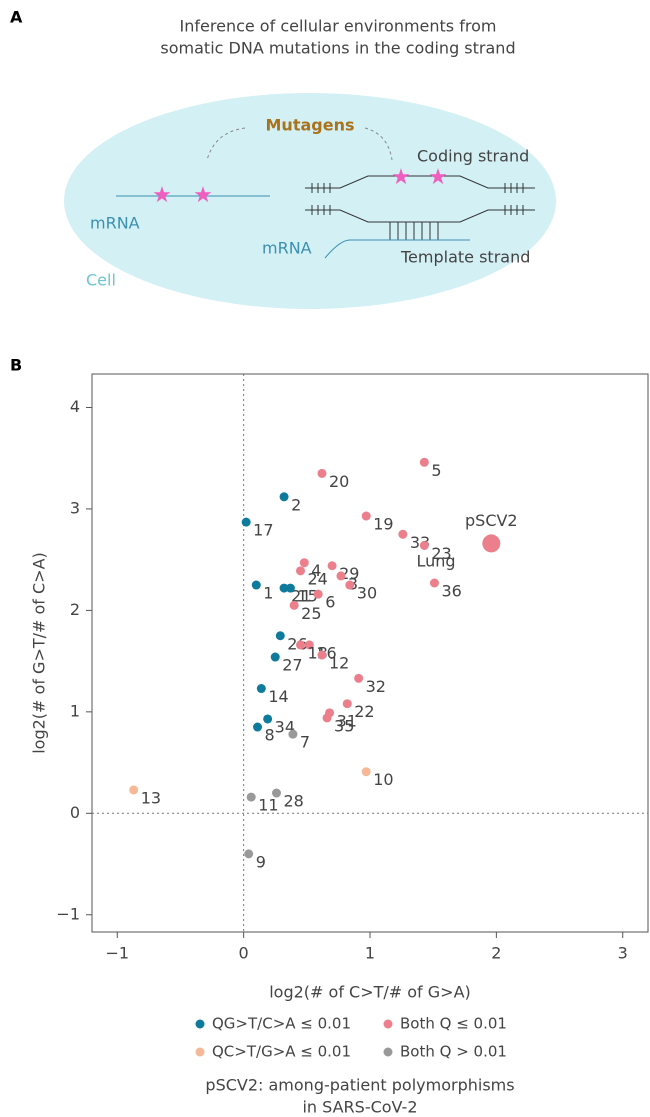 Image resolution: width=650 pixels, height=1117 pixels. Describe the element at coordinates (75, 710) in the screenshot. I see `y-tick-label: 1` at that location.